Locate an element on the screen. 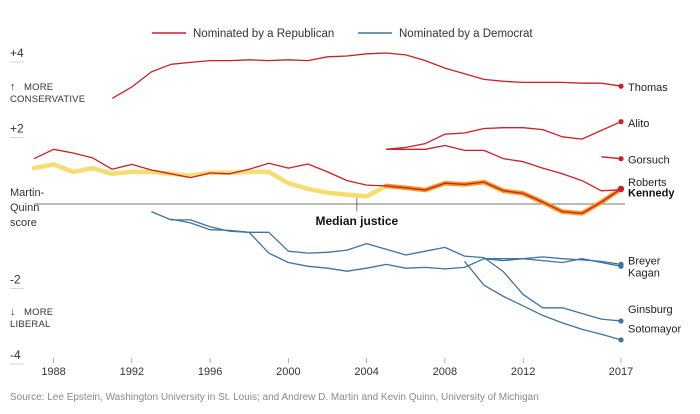 The width and height of the screenshot is (700, 414). label-kagan: Kagan is located at coordinates (644, 274).